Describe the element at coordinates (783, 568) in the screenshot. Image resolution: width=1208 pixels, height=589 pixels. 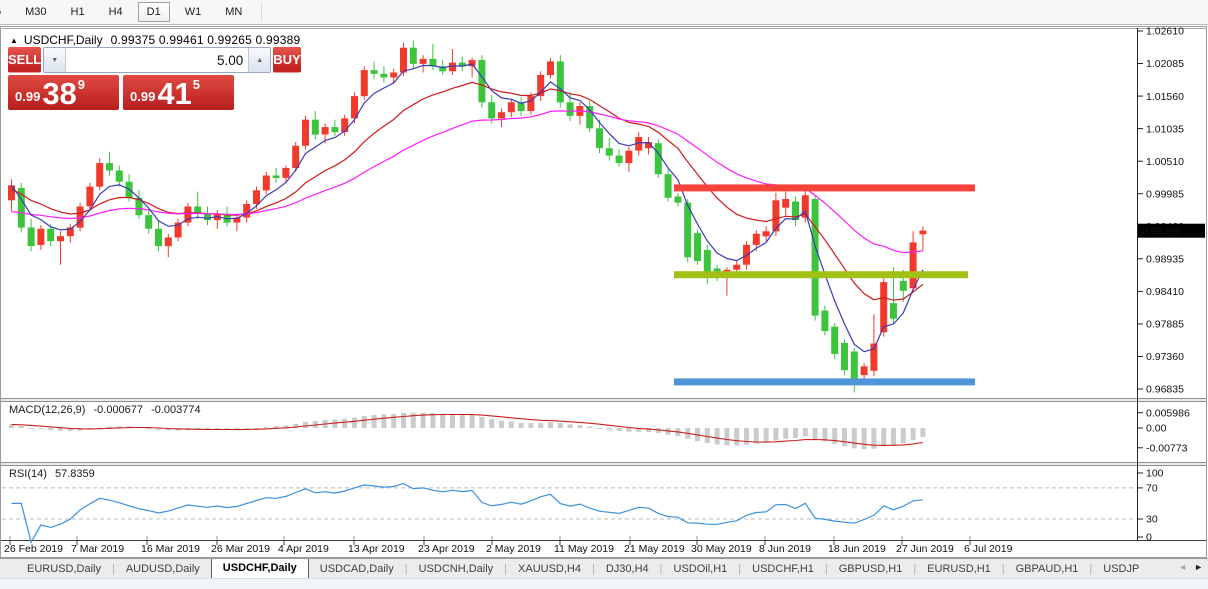
I see `tab-usdchf-h1: USDCHF,H1` at that location.